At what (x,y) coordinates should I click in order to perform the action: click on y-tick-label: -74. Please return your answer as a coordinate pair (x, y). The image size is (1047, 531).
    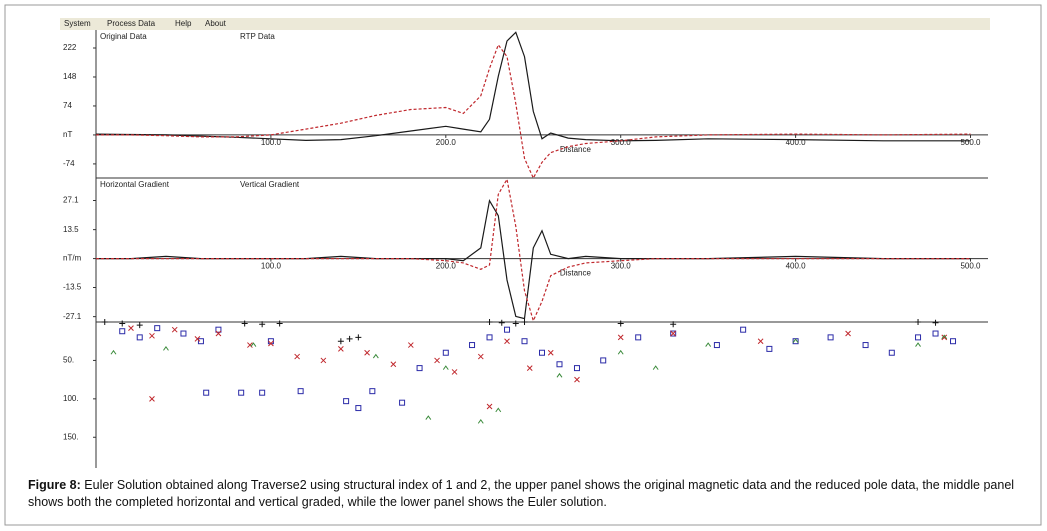
    Looking at the image, I should click on (69, 163).